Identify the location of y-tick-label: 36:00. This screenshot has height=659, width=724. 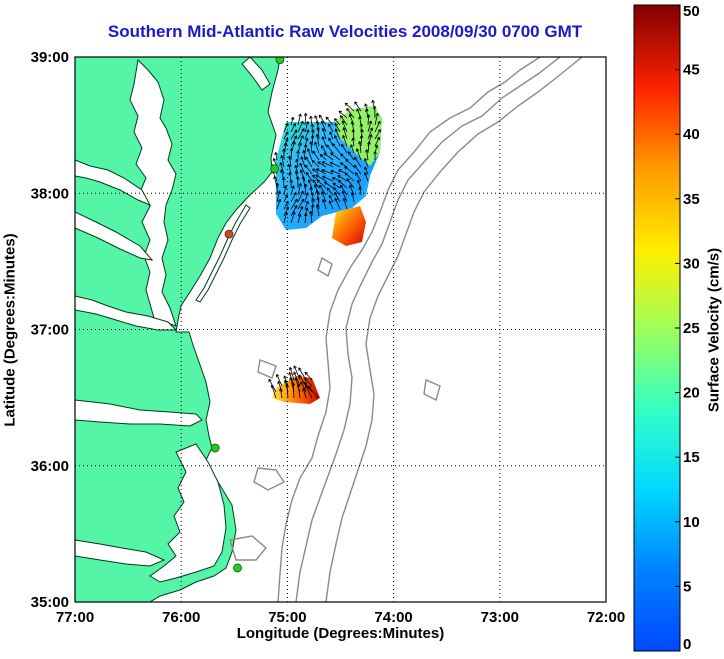
(50, 466).